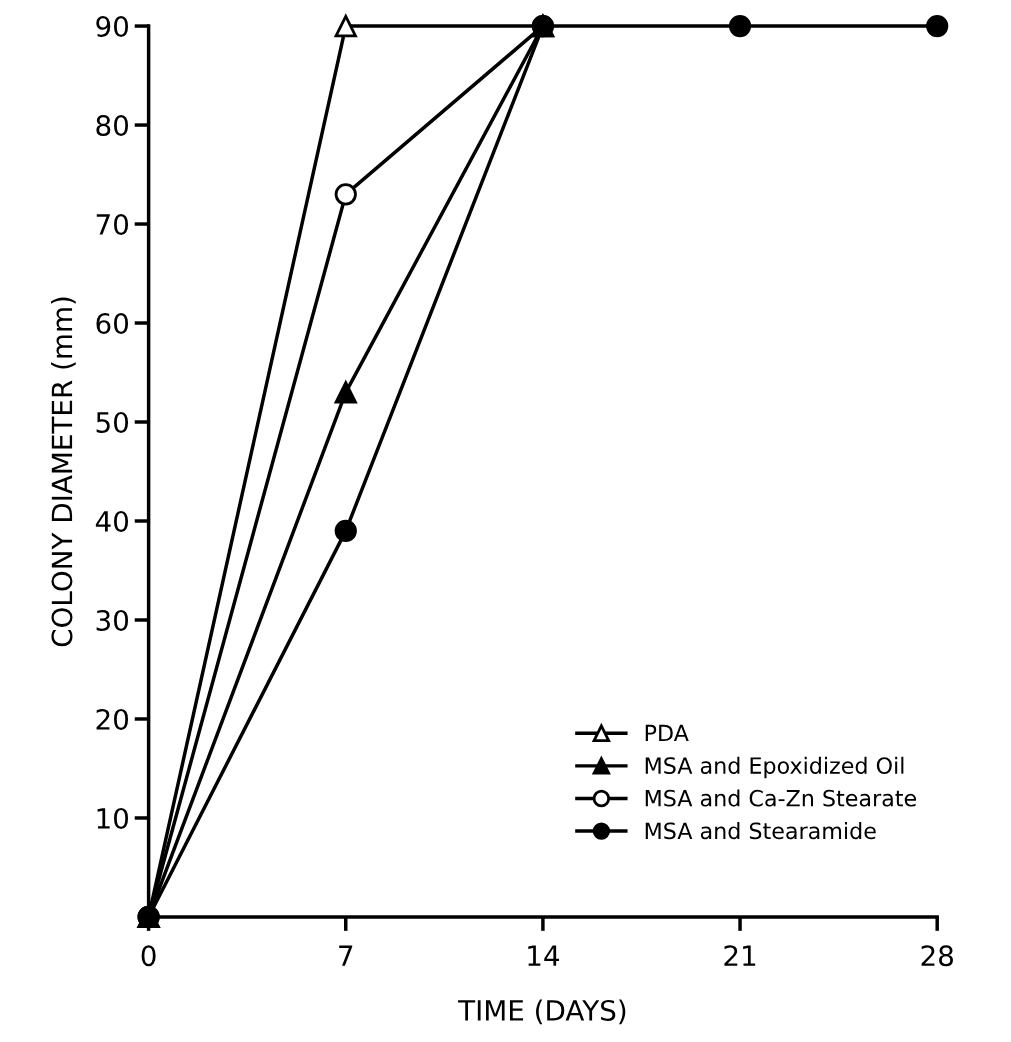 The image size is (1011, 1042). Describe the element at coordinates (937, 956) in the screenshot. I see `x-tick-label: 28` at that location.